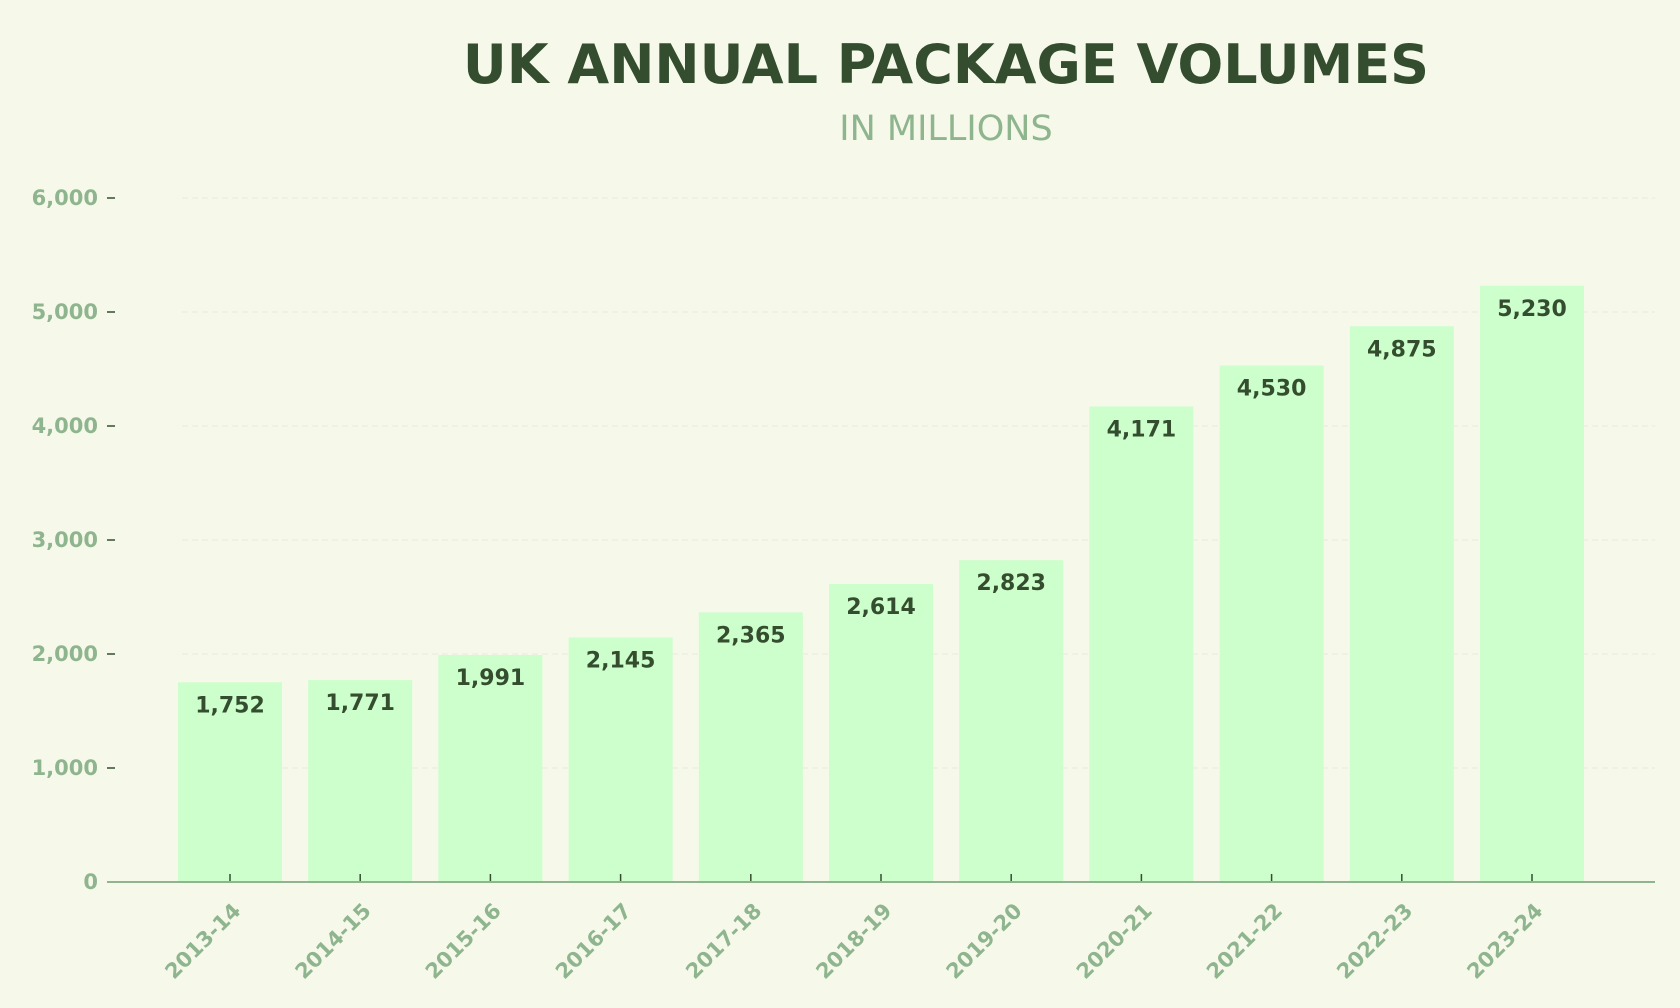  Describe the element at coordinates (65, 540) in the screenshot. I see `y-tick-label: 3,000` at that location.